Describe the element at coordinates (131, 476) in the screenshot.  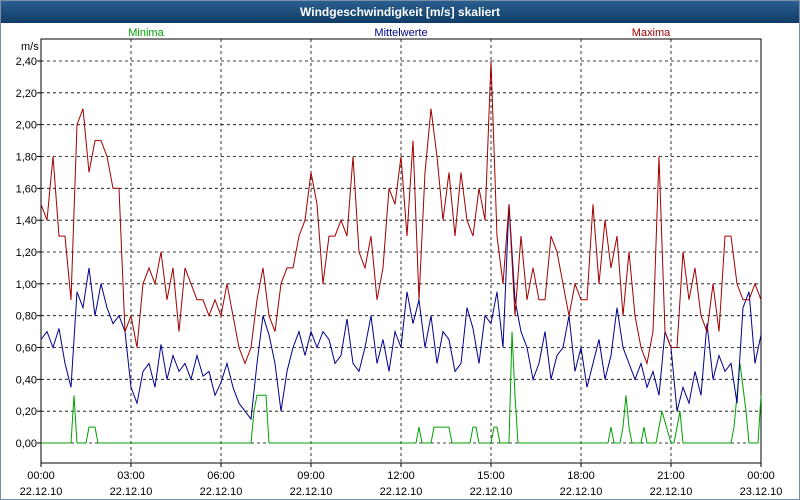
I see `x-tick-time: 03:00` at that location.